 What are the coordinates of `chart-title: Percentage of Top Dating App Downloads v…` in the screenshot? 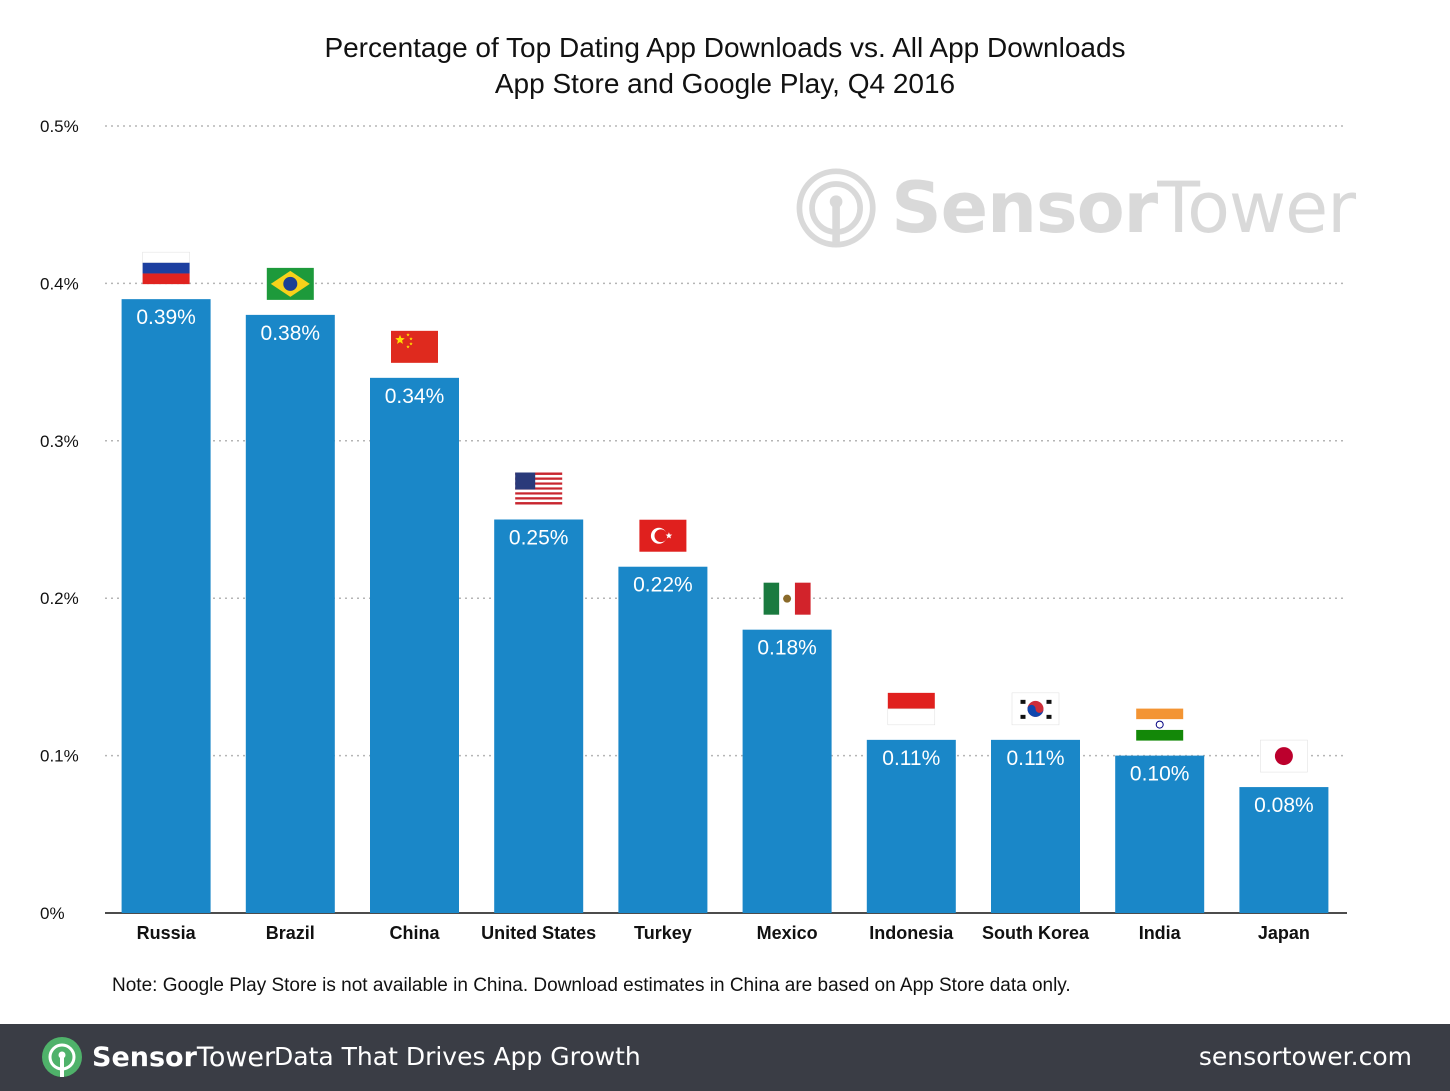 It's located at (725, 47).